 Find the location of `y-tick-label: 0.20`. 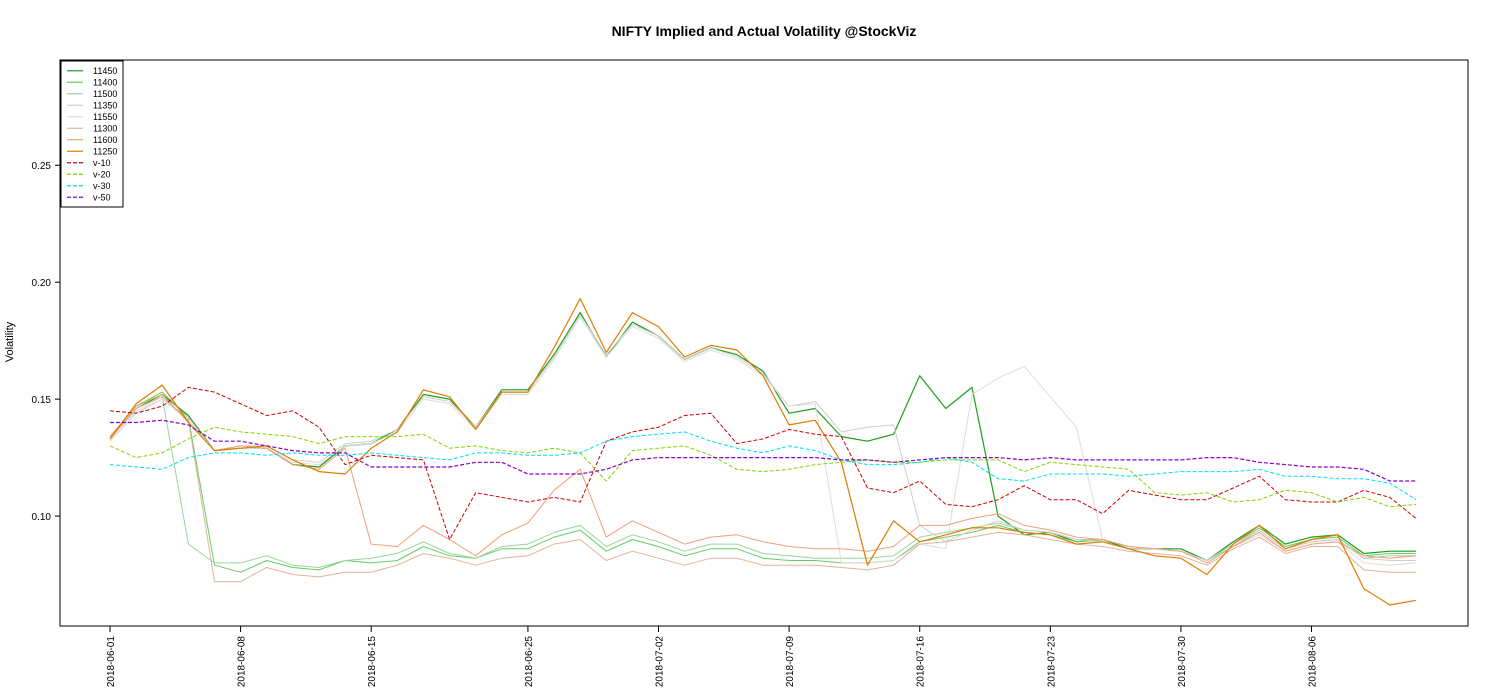

y-tick-label: 0.20 is located at coordinates (42, 283).